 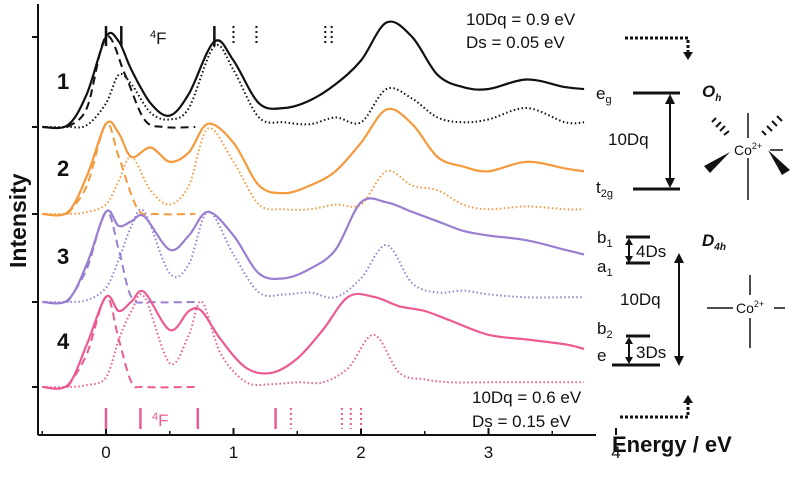 What do you see at coordinates (720, 126) in the screenshot?
I see `oh-hash-upper-left` at bounding box center [720, 126].